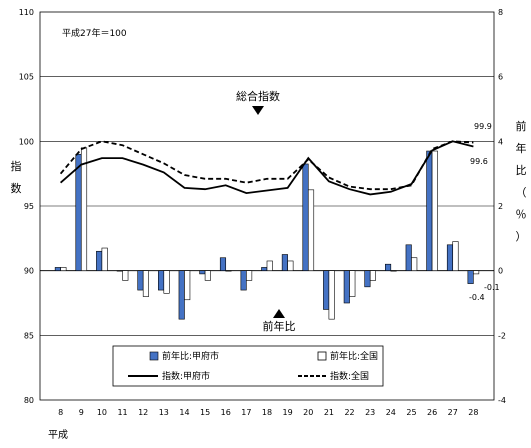 This screenshot has height=448, width=531. Describe the element at coordinates (502, 335) in the screenshot. I see `right-tick-label: -2` at that location.